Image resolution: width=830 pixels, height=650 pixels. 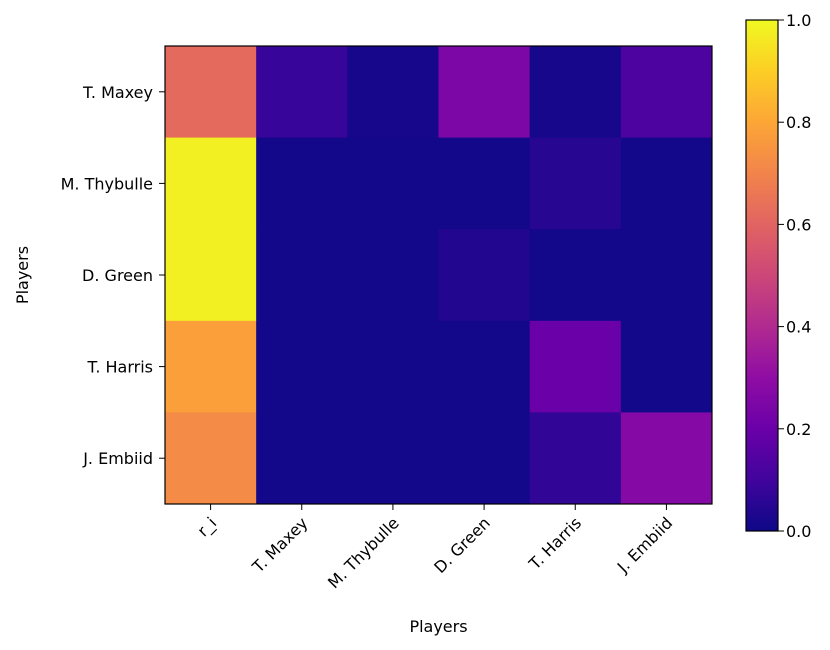 What do you see at coordinates (22, 275) in the screenshot?
I see `y-axis-label: Players` at bounding box center [22, 275].